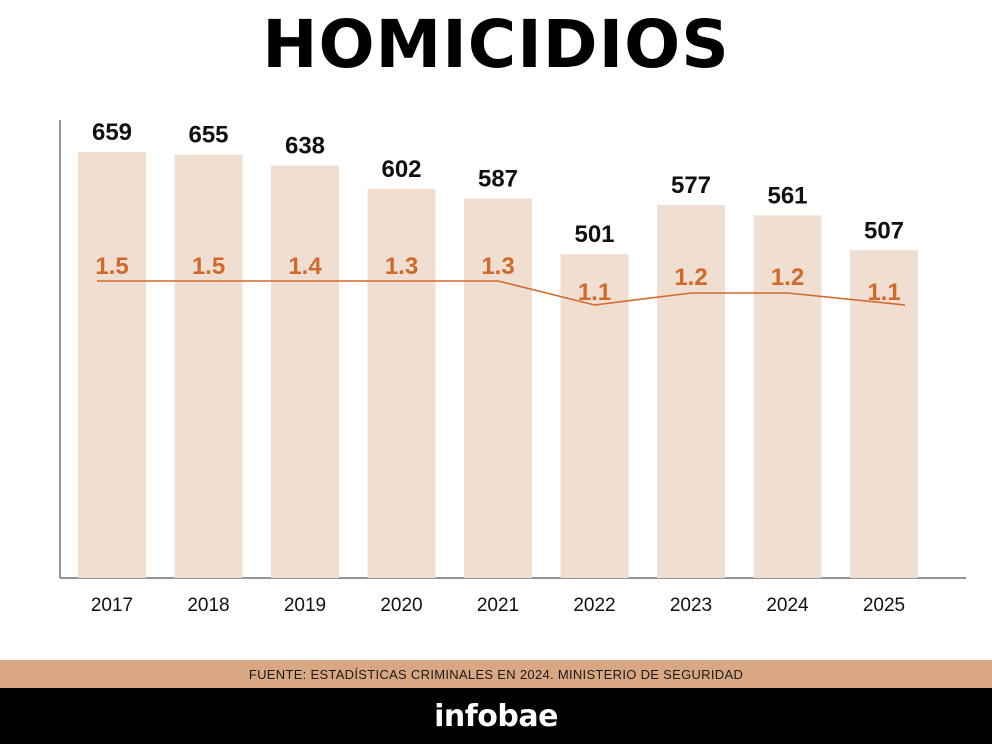  Describe the element at coordinates (498, 605) in the screenshot. I see `x-tick-label: 2021` at that location.